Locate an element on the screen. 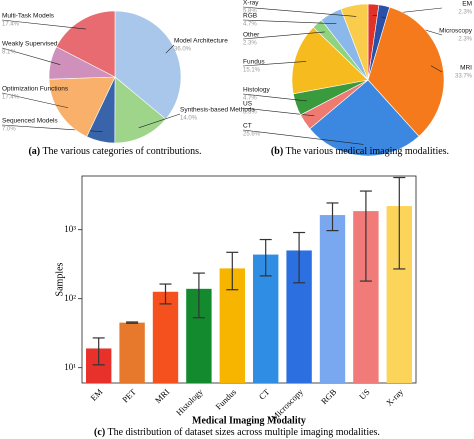 The width and height of the screenshot is (474, 439). slice-label: Model Architecture is located at coordinates (201, 41).